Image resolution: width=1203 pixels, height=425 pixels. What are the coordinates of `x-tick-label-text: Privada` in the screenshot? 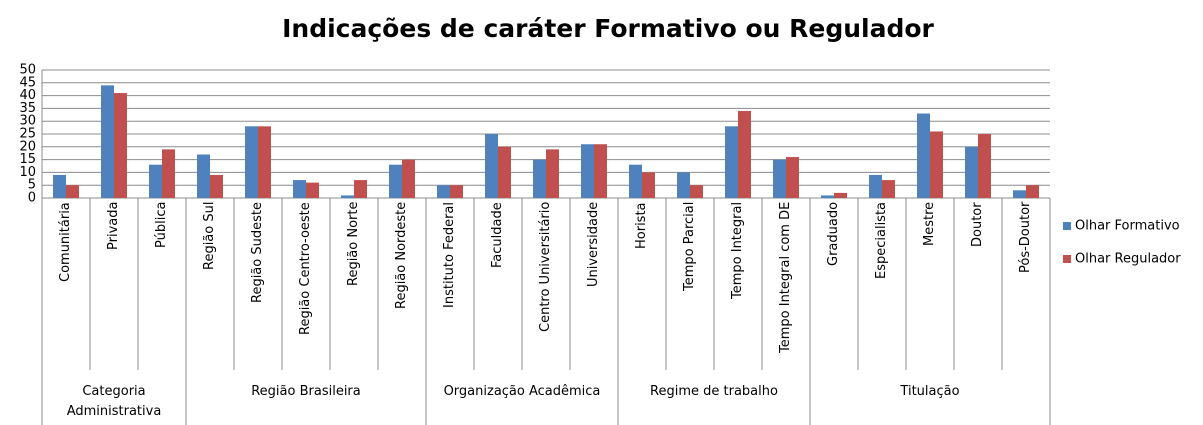 It's located at (113, 226).